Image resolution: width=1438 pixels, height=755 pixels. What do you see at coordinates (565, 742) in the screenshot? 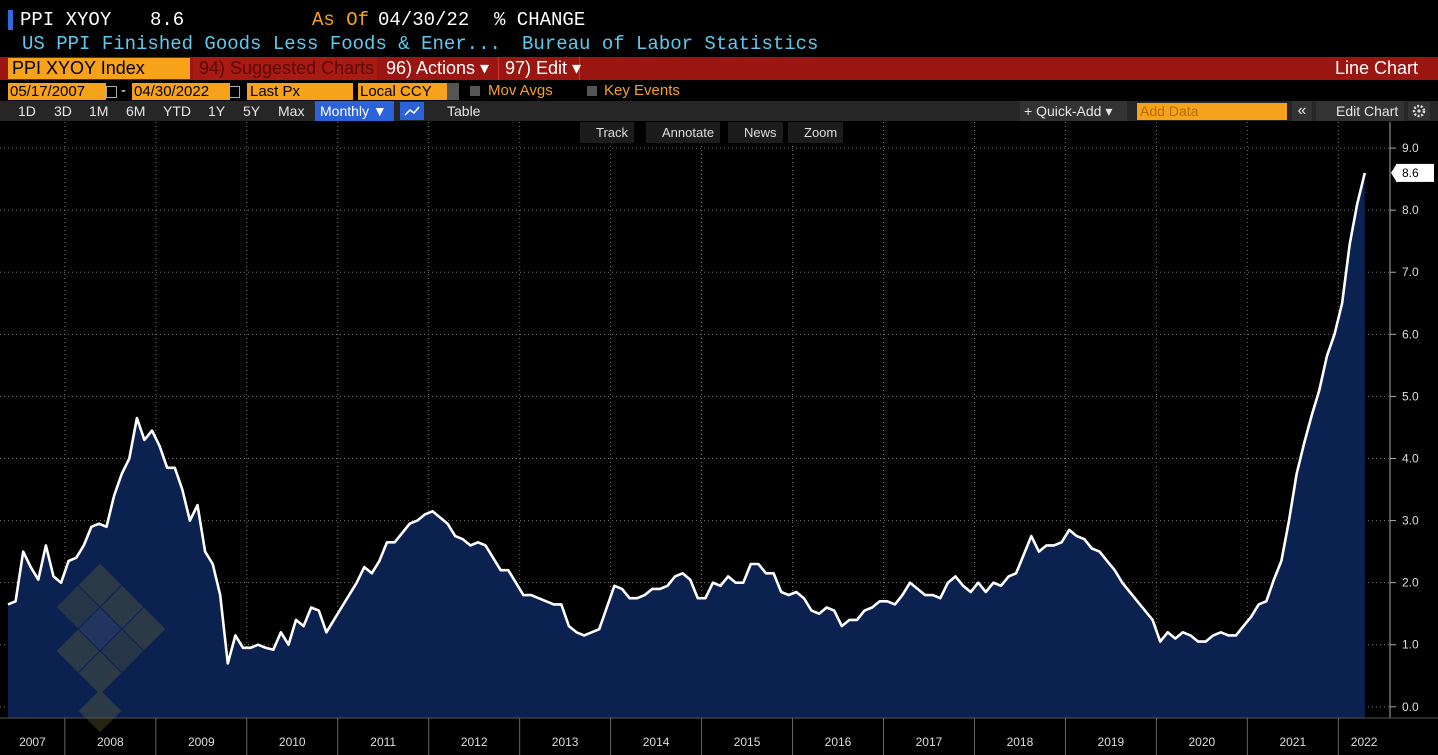
I see `x-tick-label: 2013` at bounding box center [565, 742].